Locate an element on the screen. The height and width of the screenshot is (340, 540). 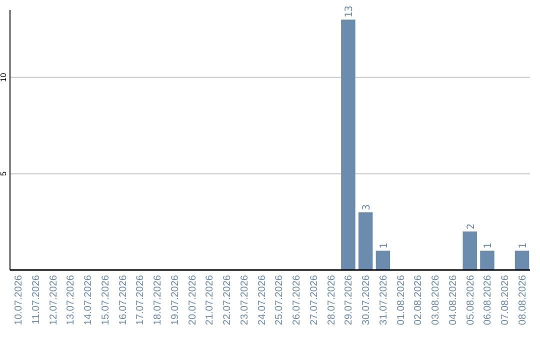
x-tick-label: 19.07.2026 is located at coordinates (175, 300).